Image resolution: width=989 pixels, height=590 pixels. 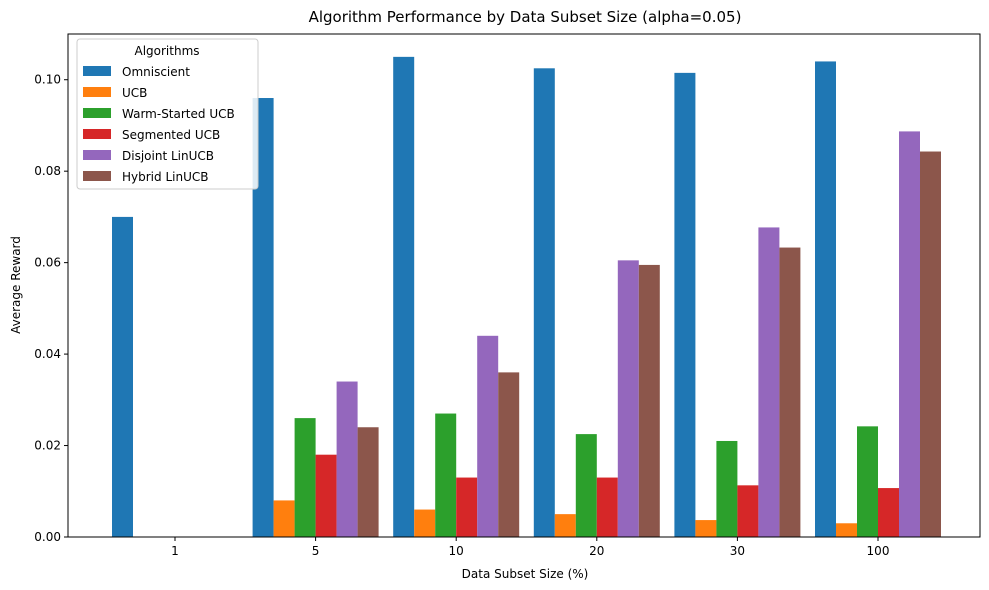 I want to click on x-tick-label: 20, so click(x=596, y=551).